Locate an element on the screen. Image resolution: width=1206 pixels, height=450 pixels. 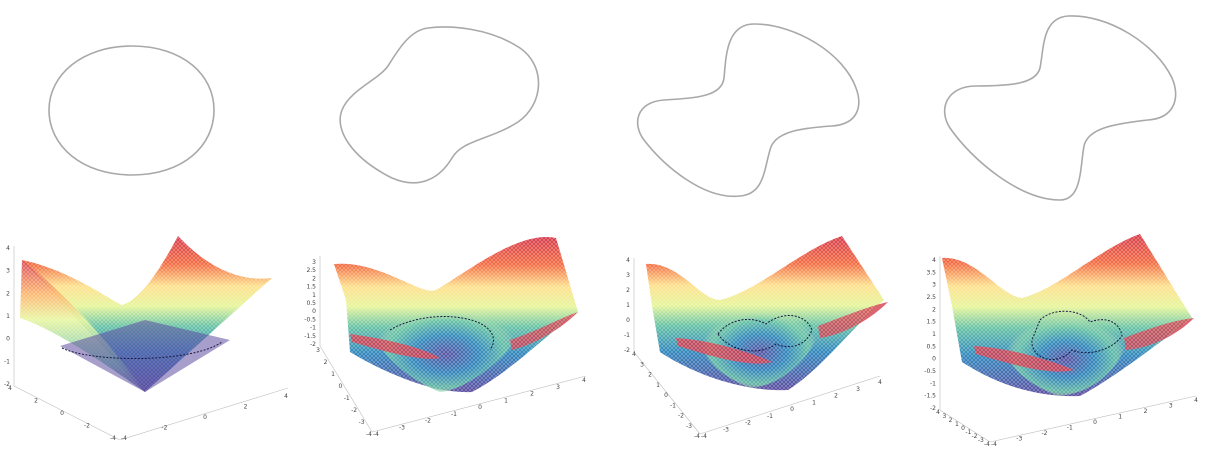
z-axis-tick-label: 3.5 is located at coordinates (931, 272).